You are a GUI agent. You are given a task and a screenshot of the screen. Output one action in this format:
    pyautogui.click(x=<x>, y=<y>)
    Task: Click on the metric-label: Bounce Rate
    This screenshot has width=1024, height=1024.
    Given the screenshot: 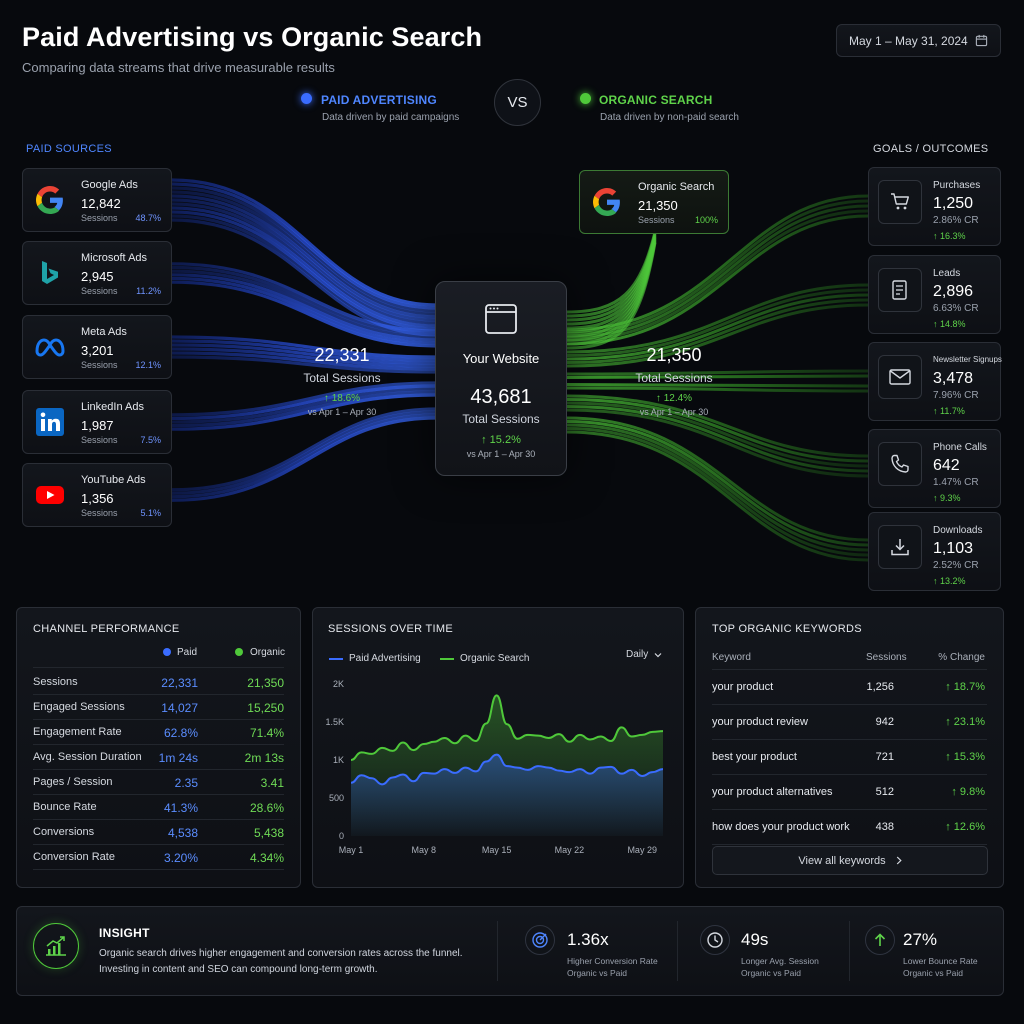 What is the action you would take?
    pyautogui.click(x=65, y=807)
    